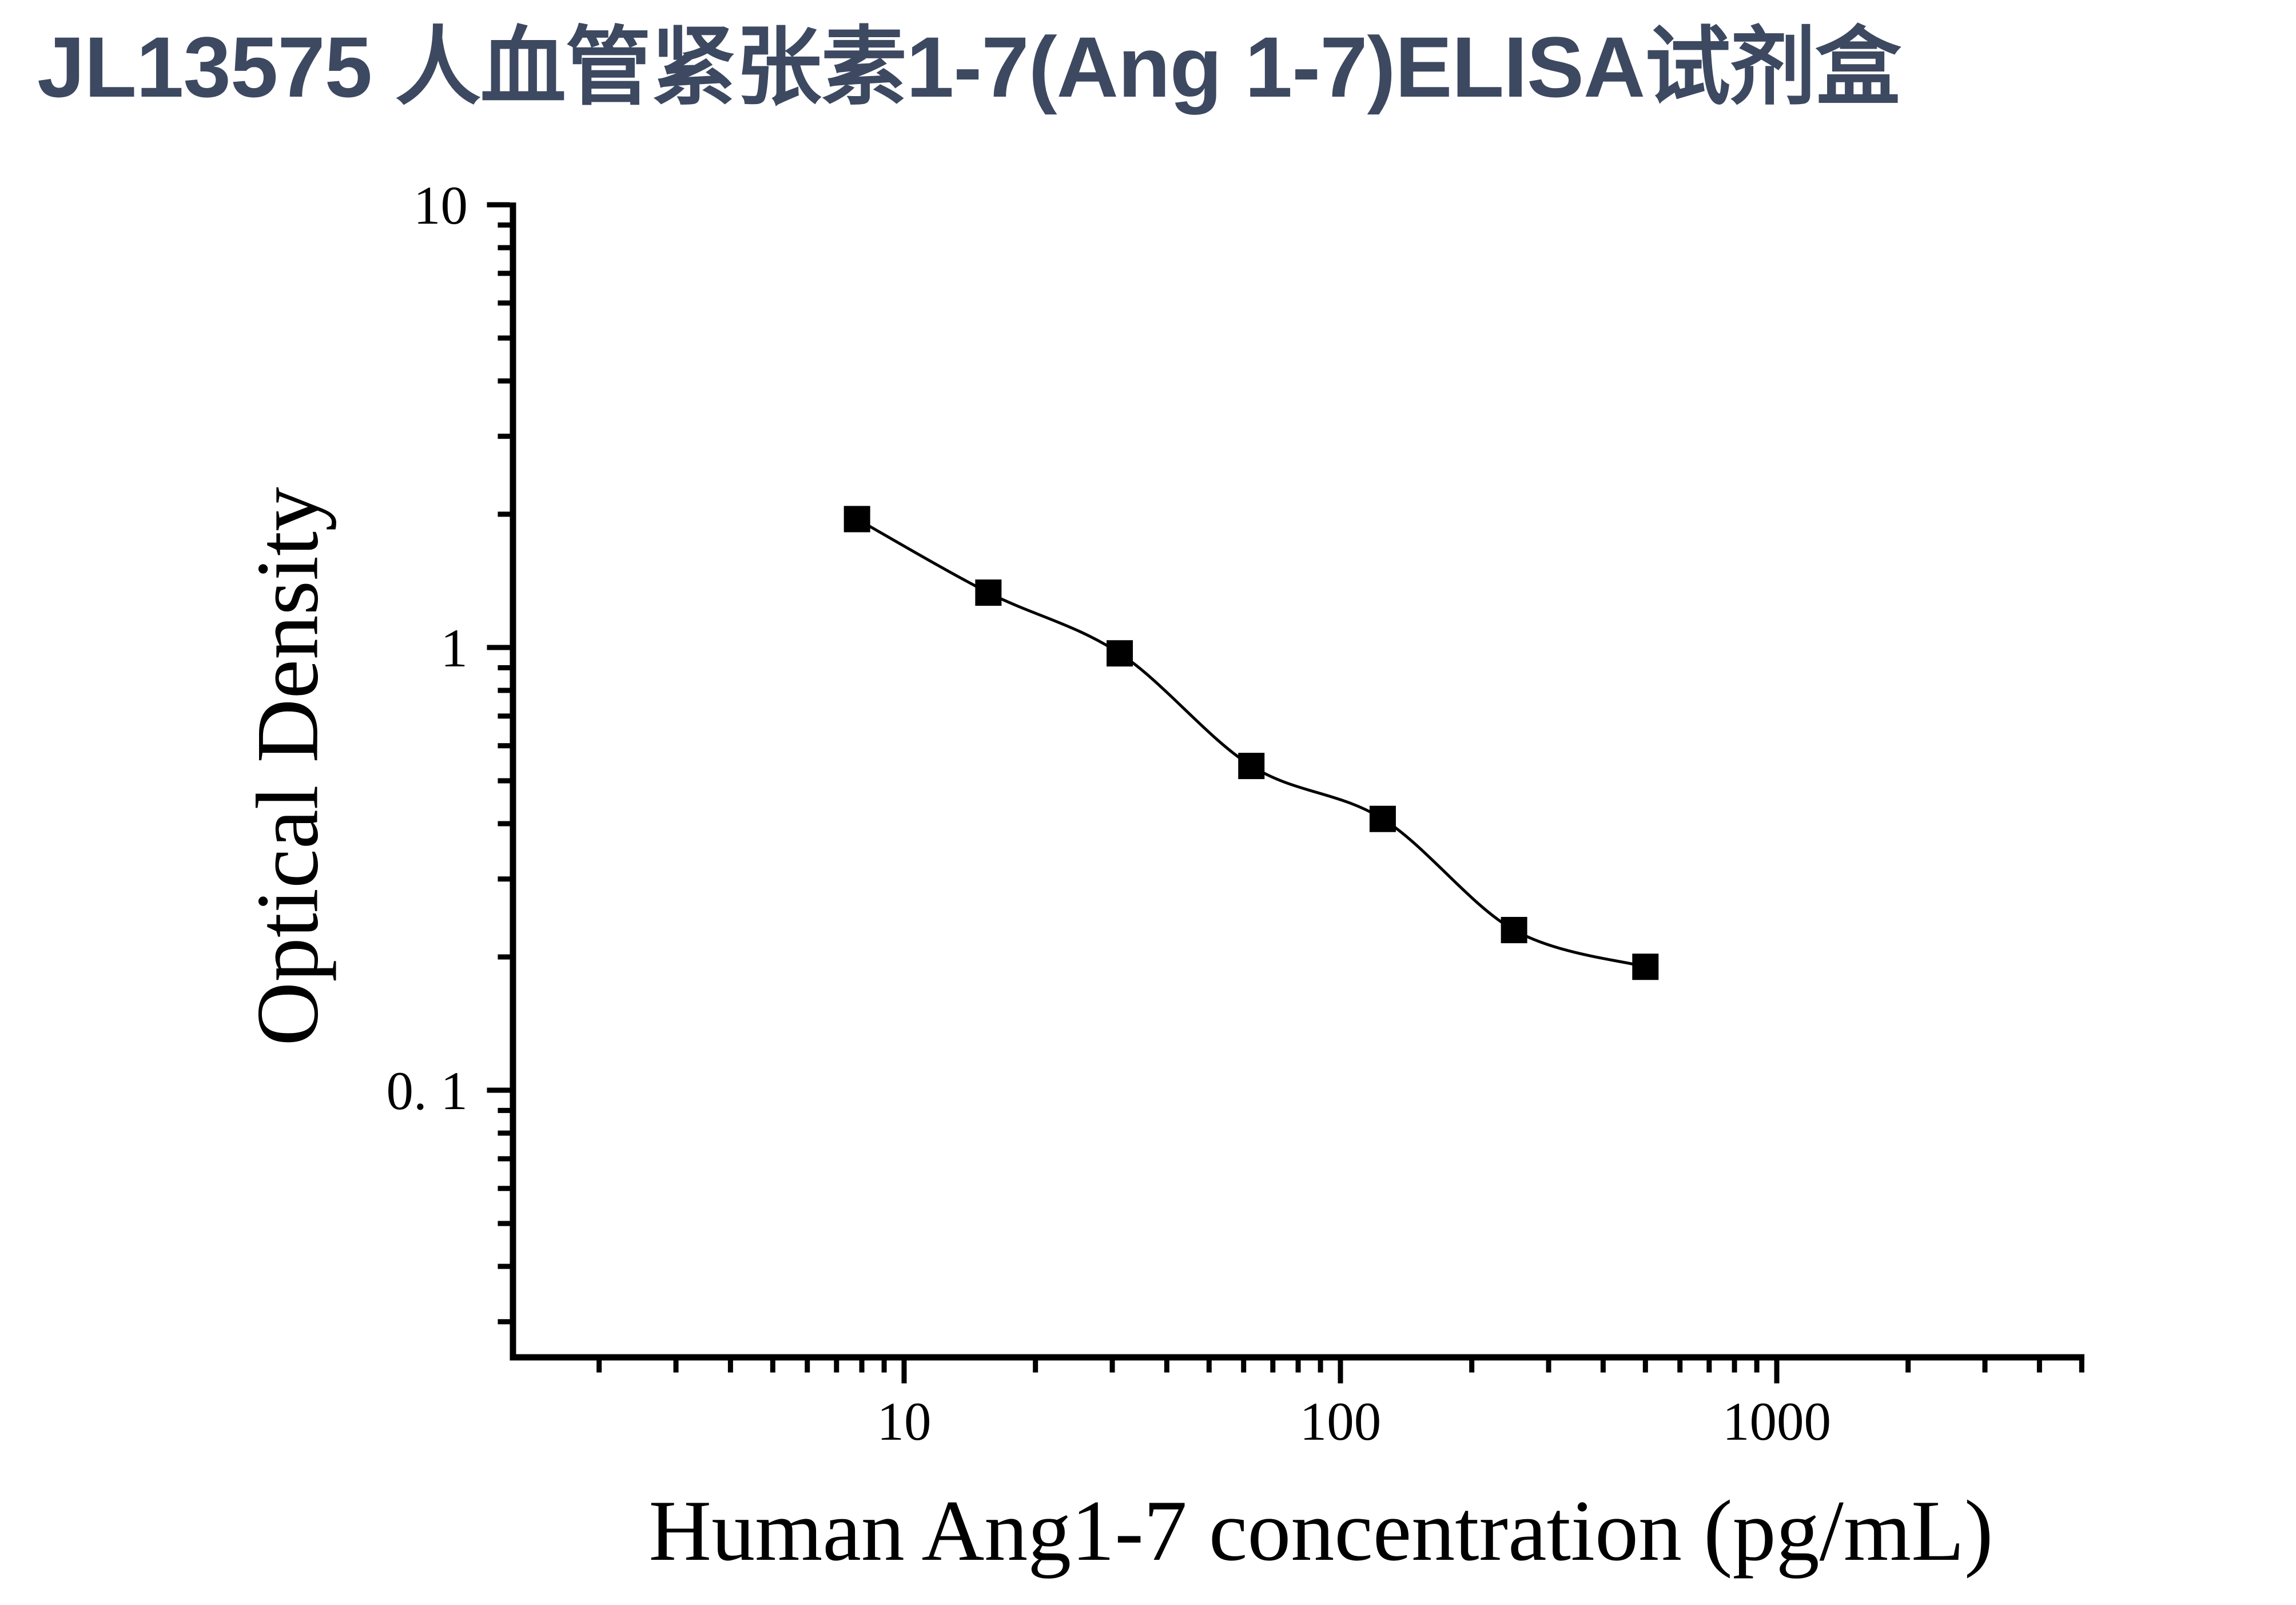  Describe the element at coordinates (1341, 1421) in the screenshot. I see `x-tick-label: 100` at that location.